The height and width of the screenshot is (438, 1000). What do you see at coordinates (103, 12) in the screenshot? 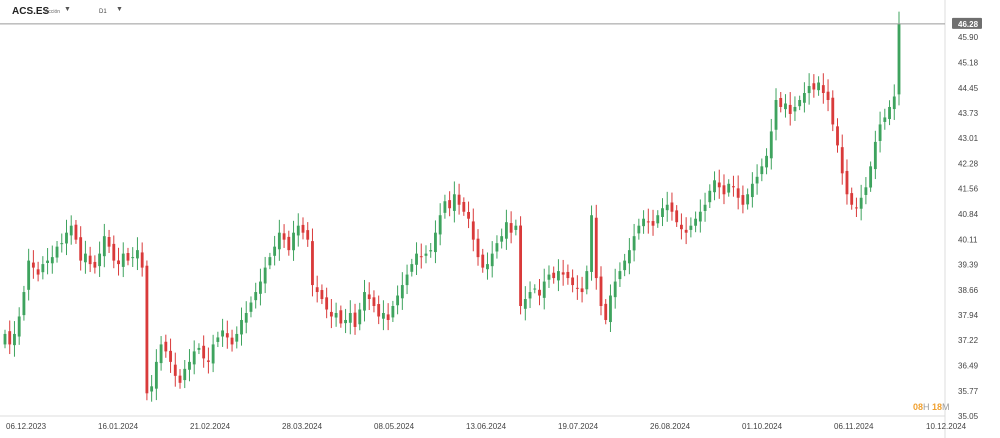
I see `timeframe-selector: D1` at bounding box center [103, 12].